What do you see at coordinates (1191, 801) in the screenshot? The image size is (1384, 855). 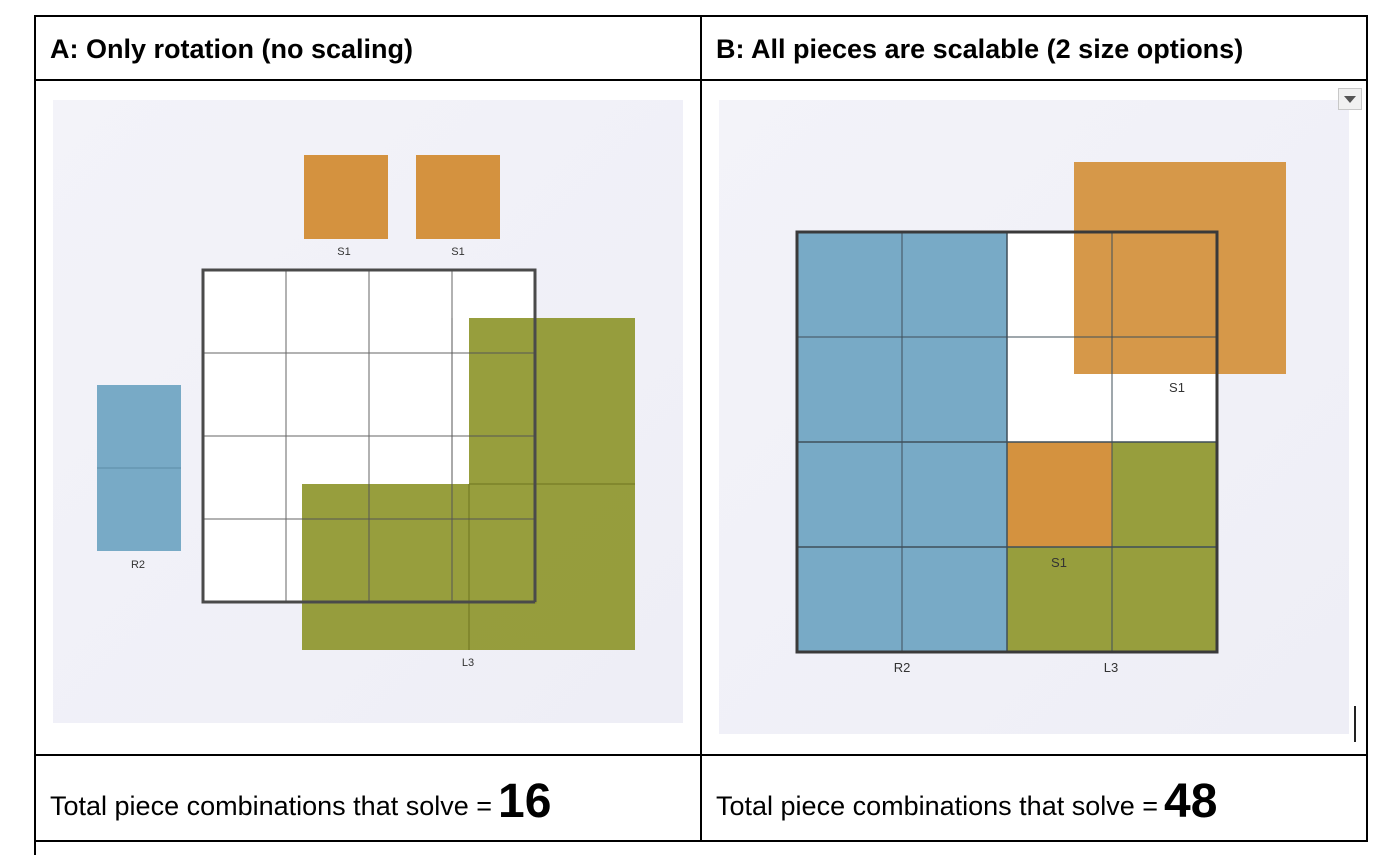 I see `footer-b-value: 48` at bounding box center [1191, 801].